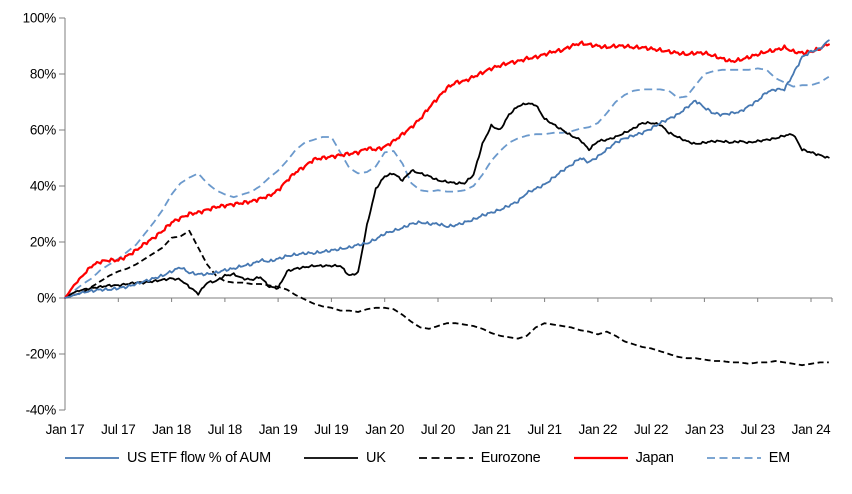  What do you see at coordinates (812, 429) in the screenshot?
I see `x-tick-label: Jan 24` at bounding box center [812, 429].